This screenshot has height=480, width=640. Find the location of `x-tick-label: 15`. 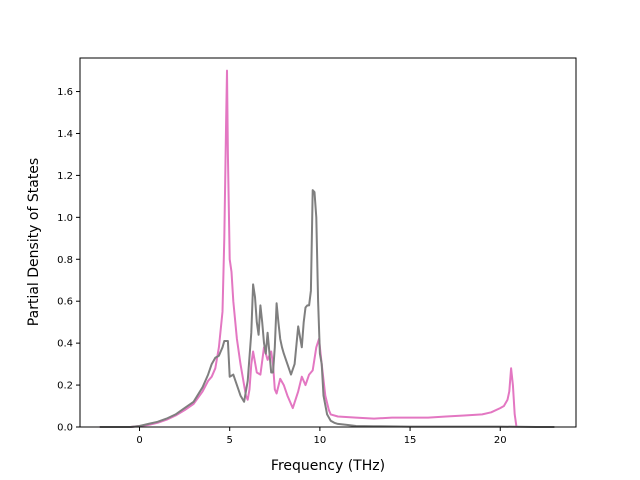

x-tick-label: 15 is located at coordinates (410, 440).